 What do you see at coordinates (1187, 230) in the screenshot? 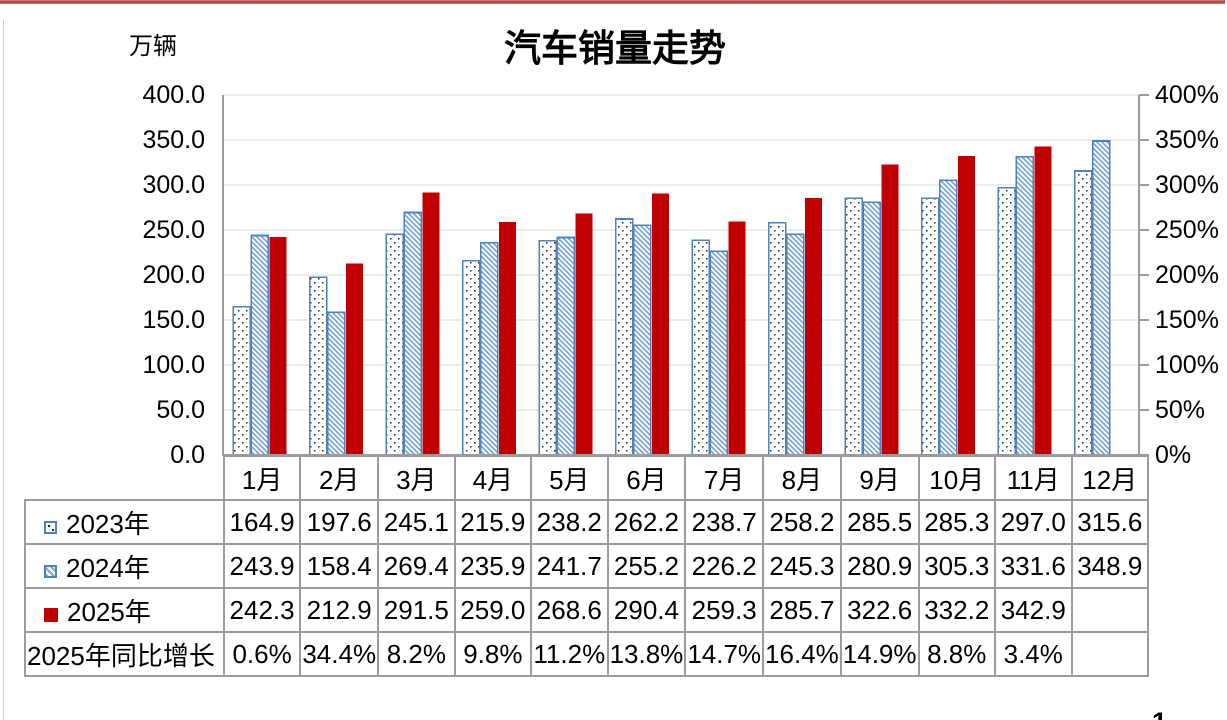
I see `right-axis-tick-label: 250%` at bounding box center [1187, 230].